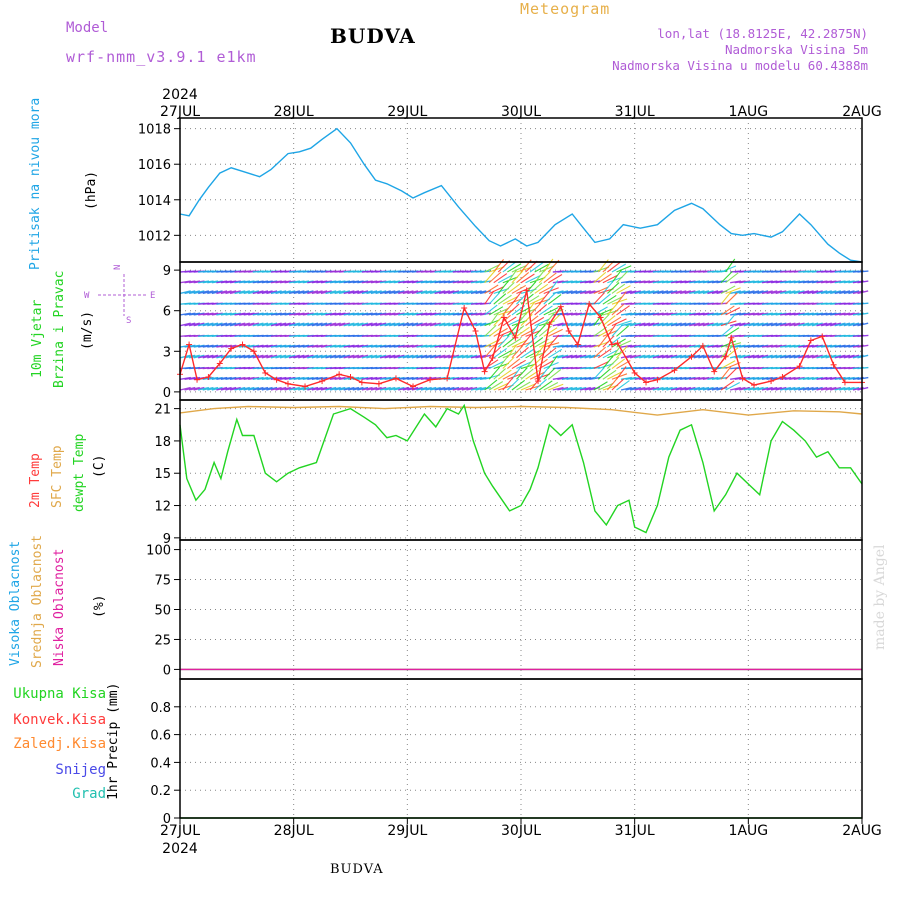 This screenshot has width=900, height=900. I want to click on y-tick-label: 0, so click(167, 393).